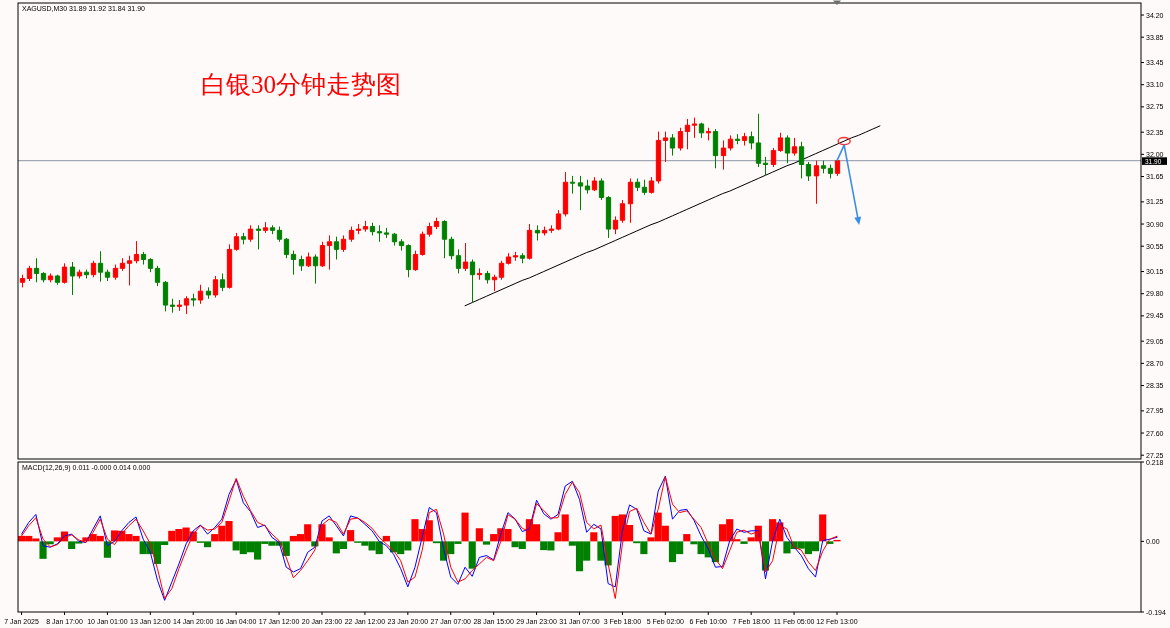  I want to click on line-series, so click(672, 216).